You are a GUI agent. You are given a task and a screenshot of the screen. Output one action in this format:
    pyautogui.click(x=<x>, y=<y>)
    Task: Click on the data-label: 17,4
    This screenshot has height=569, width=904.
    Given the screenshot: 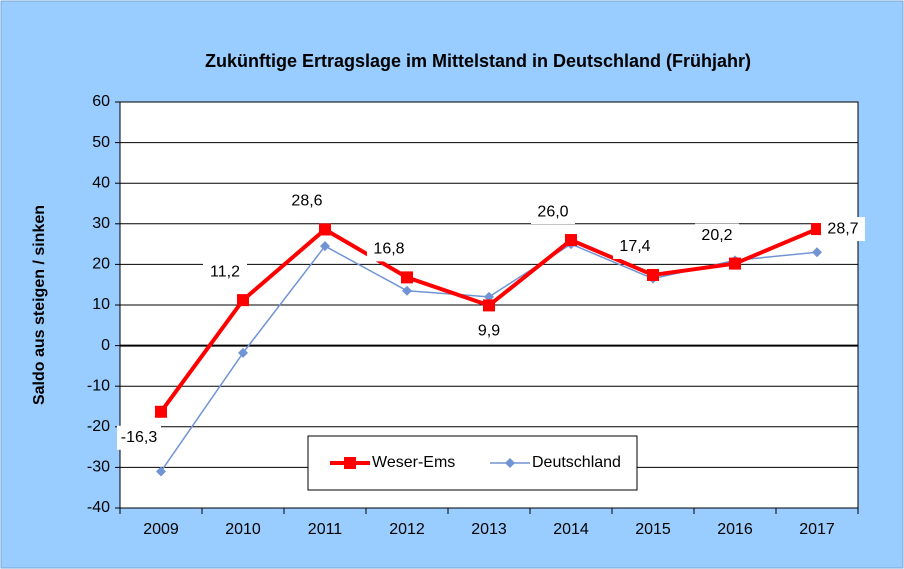 What is the action you would take?
    pyautogui.click(x=634, y=246)
    